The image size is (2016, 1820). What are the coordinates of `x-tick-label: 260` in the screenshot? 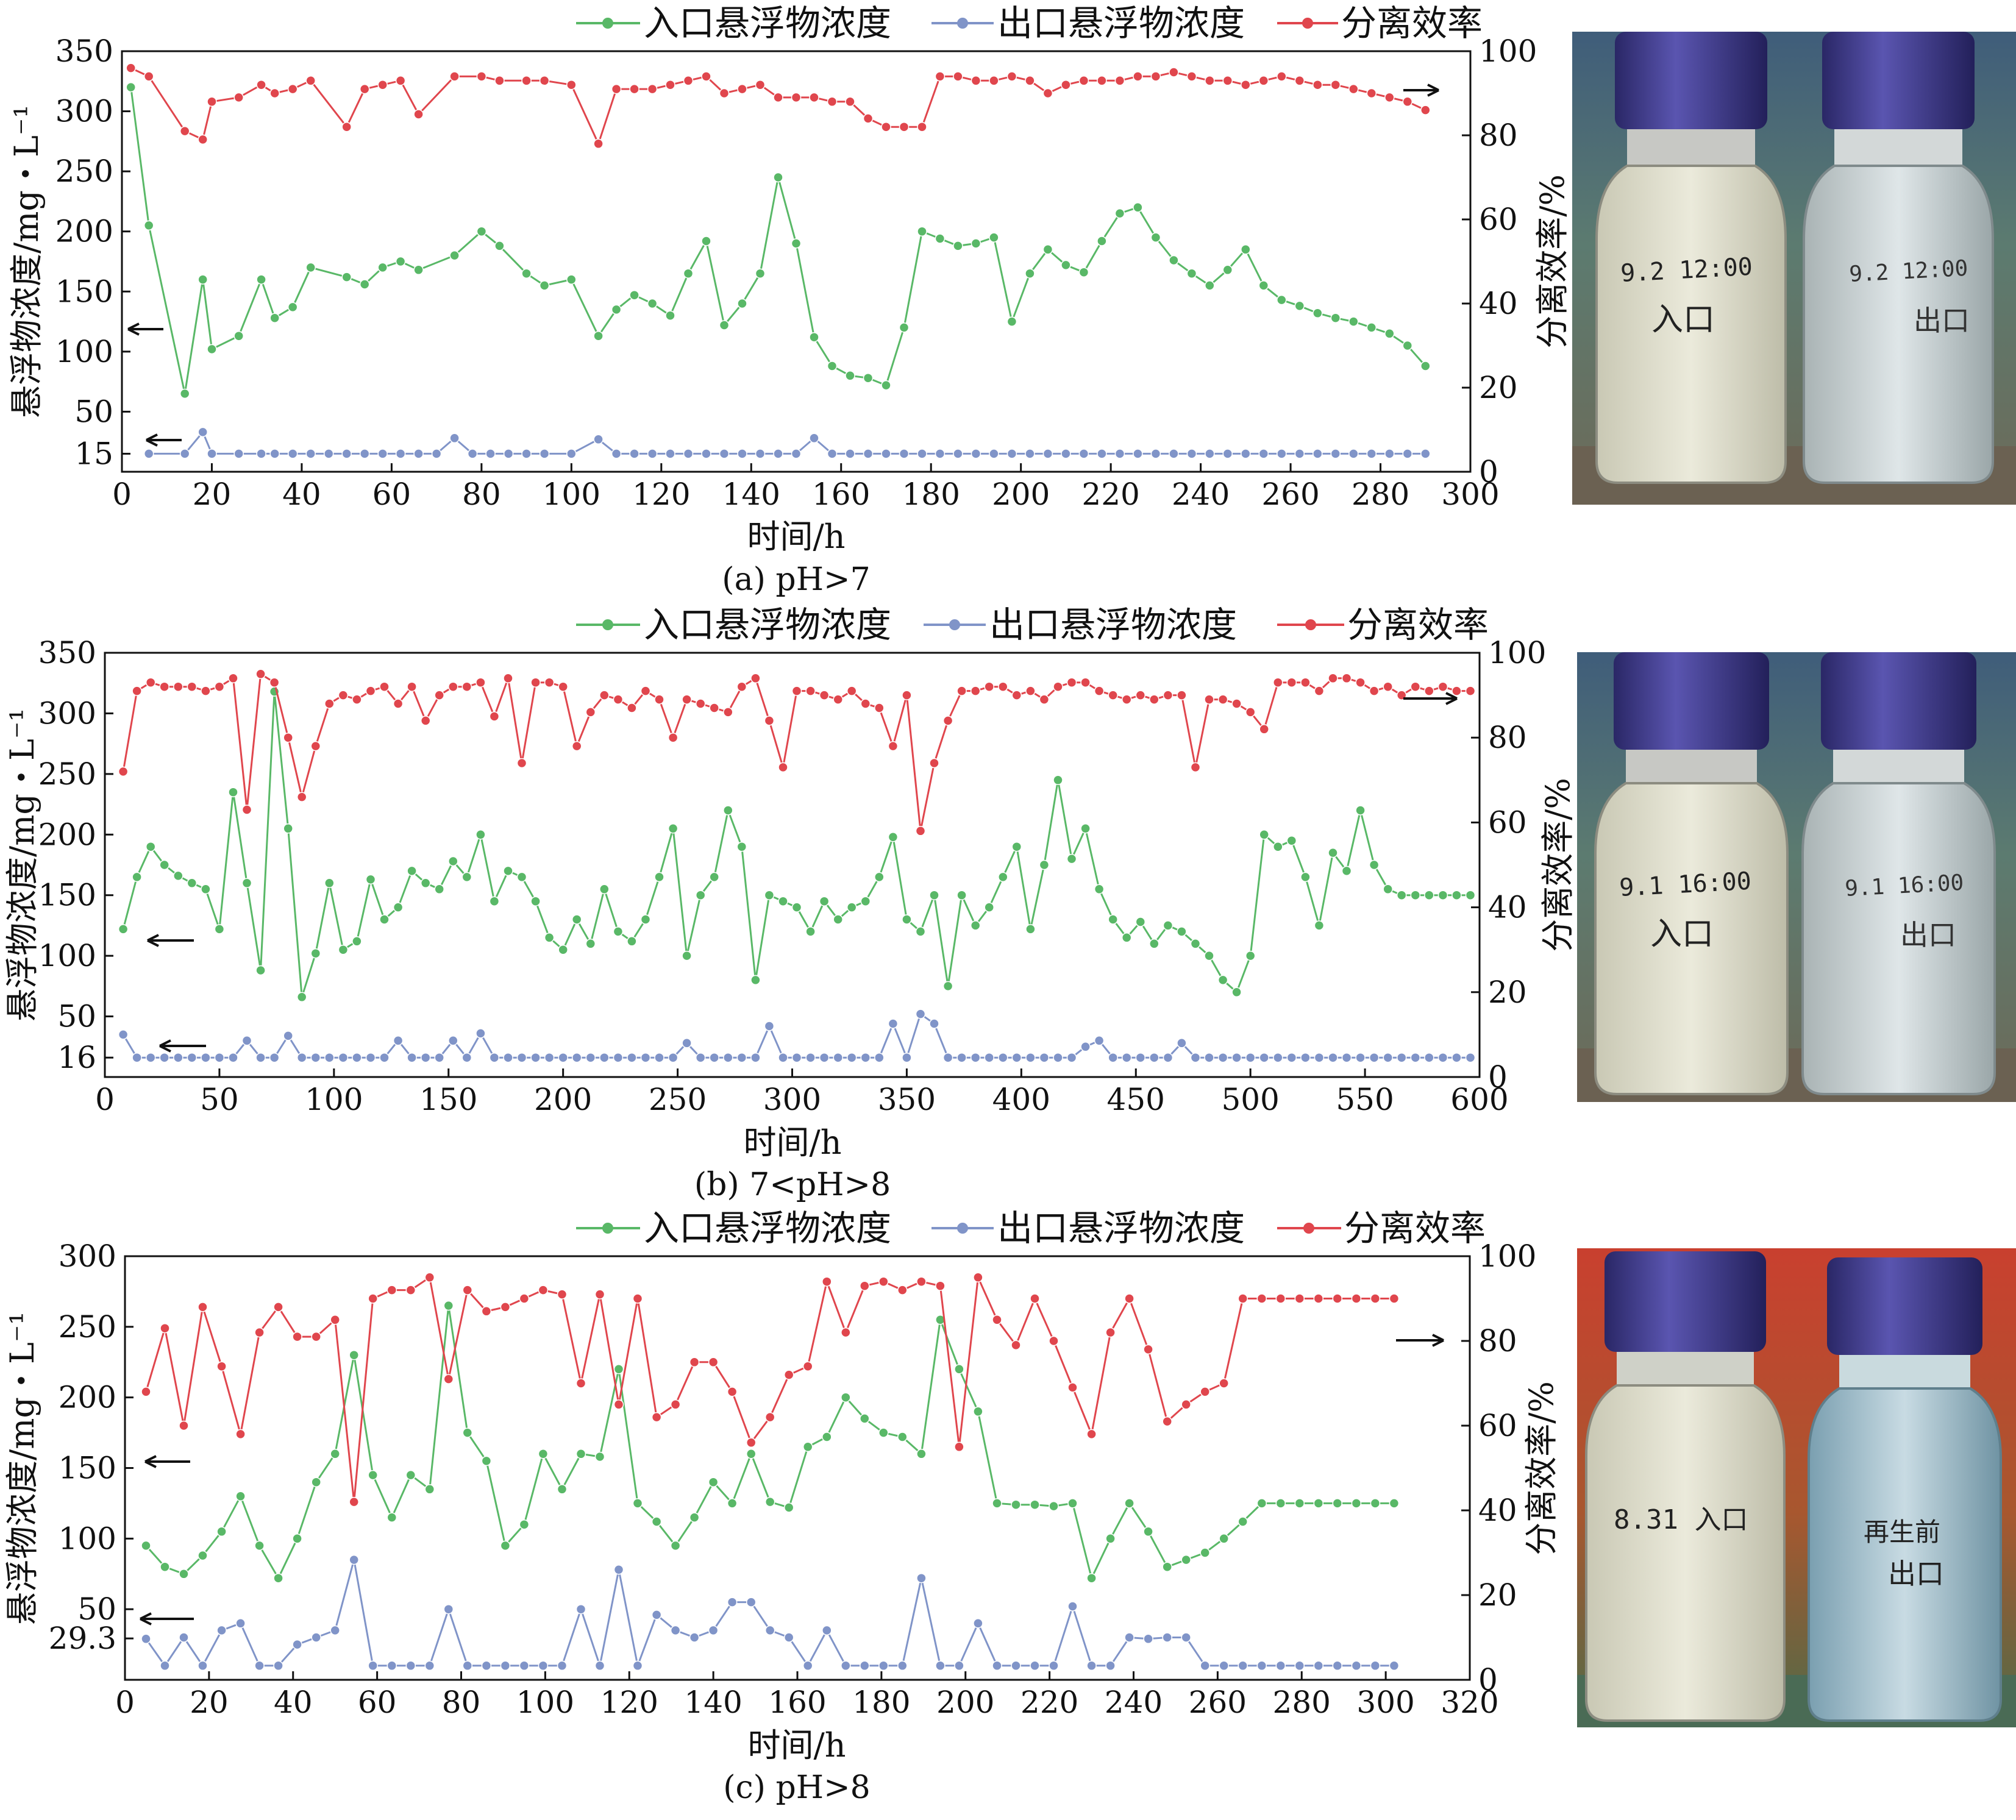 It's located at (1290, 494).